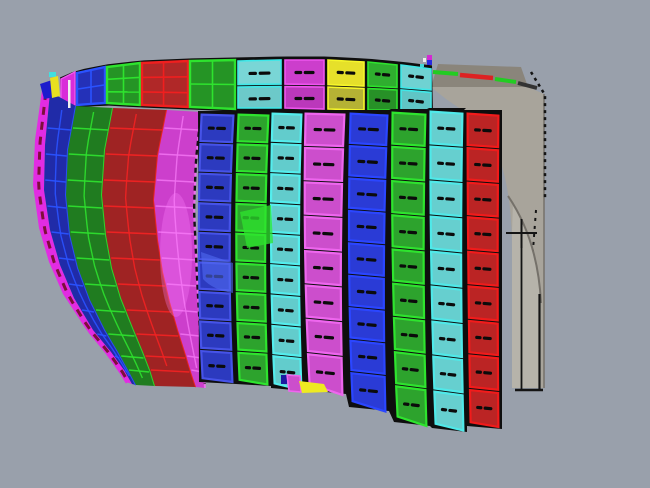 This screenshot has width=650, height=488. I want to click on column-8-red, so click(483, 270).